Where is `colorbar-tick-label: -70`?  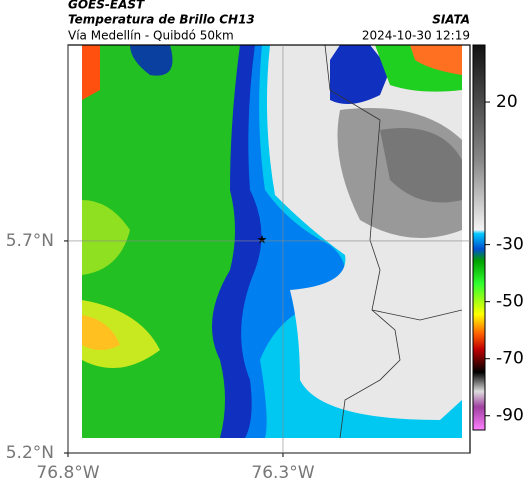
colorbar-tick-label: -70 is located at coordinates (510, 359).